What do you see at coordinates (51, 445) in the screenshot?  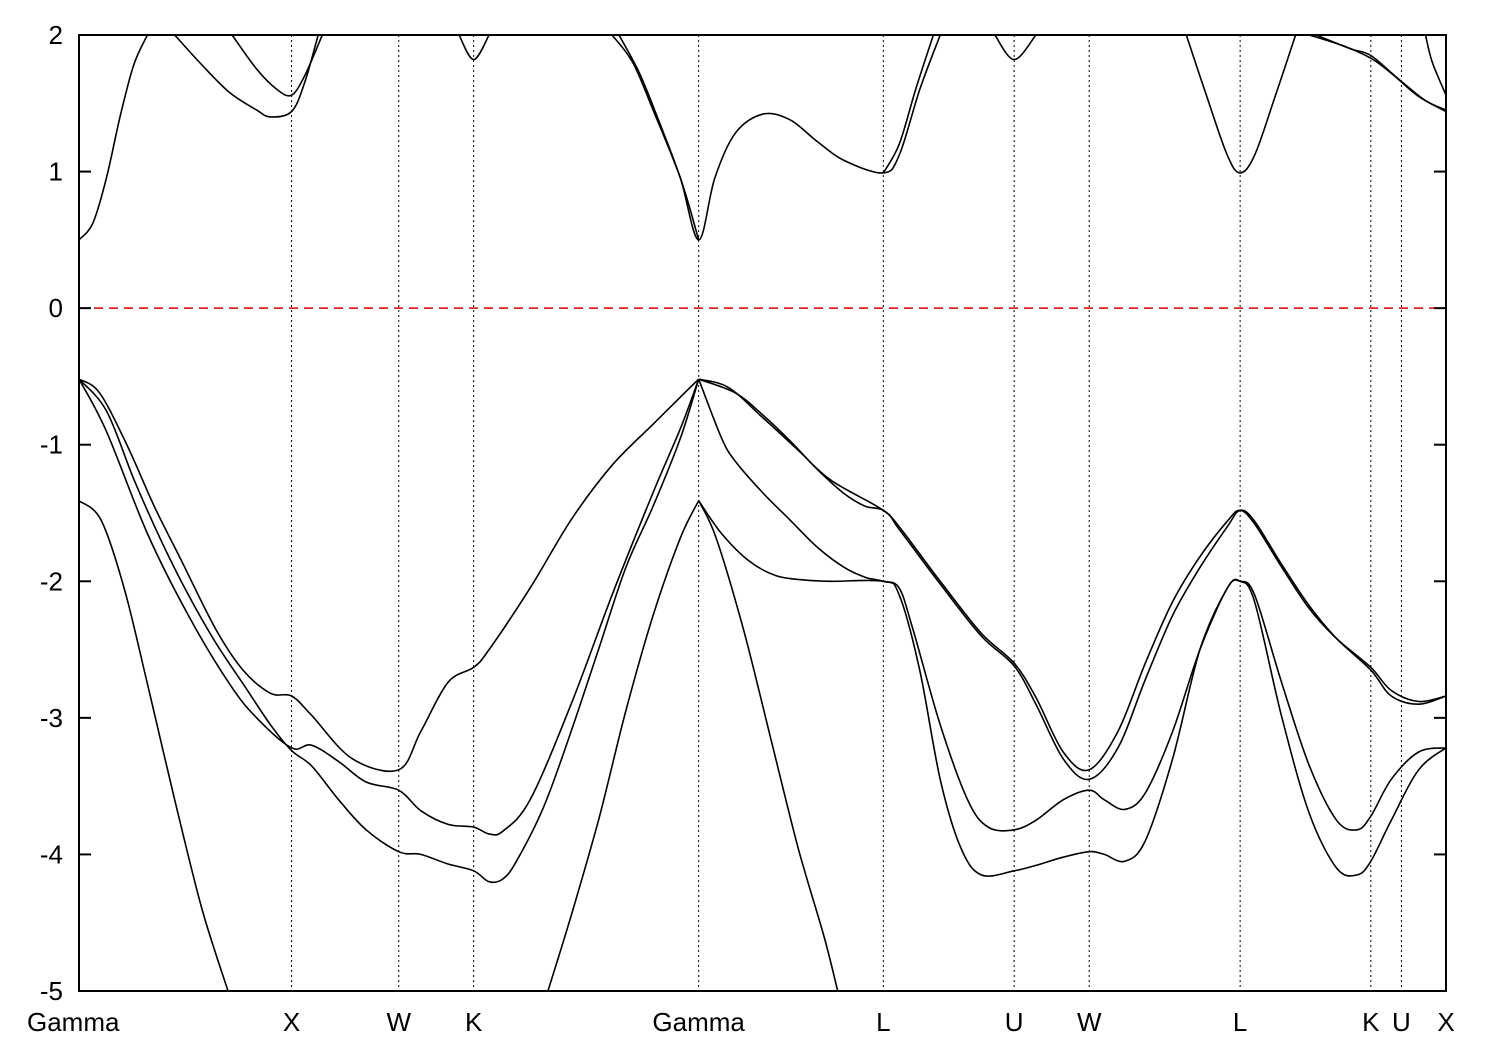 I see `y-tick-label: -1` at bounding box center [51, 445].